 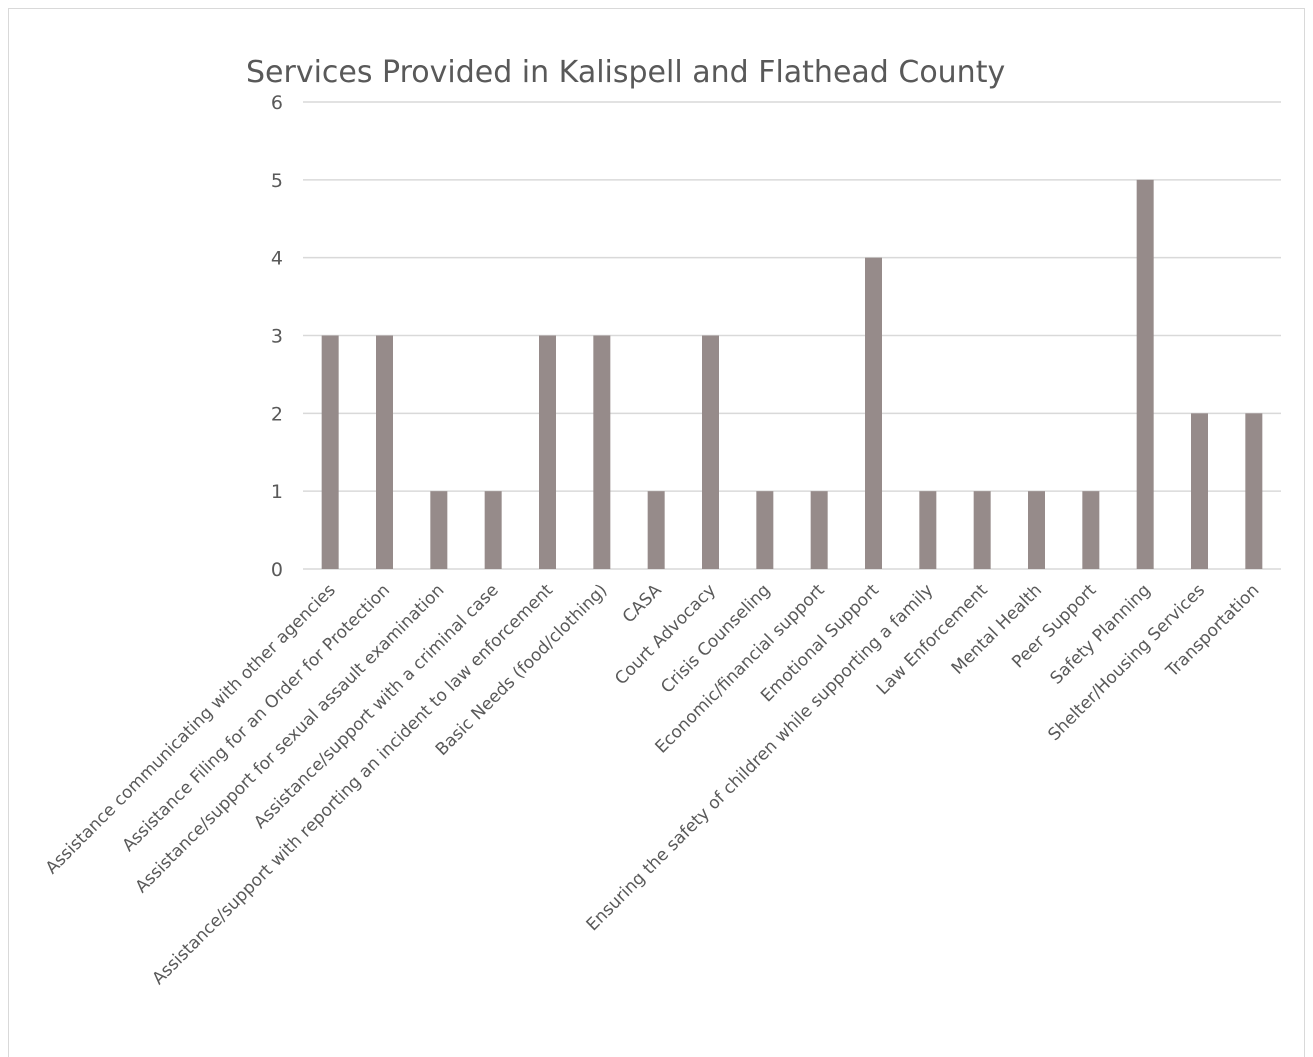 What do you see at coordinates (277, 259) in the screenshot?
I see `y-tick-label: 4` at bounding box center [277, 259].